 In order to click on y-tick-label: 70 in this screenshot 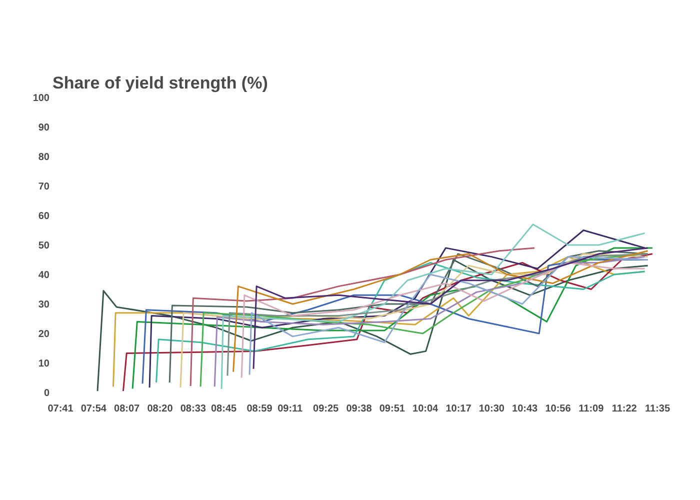, I will do `click(44, 187)`.